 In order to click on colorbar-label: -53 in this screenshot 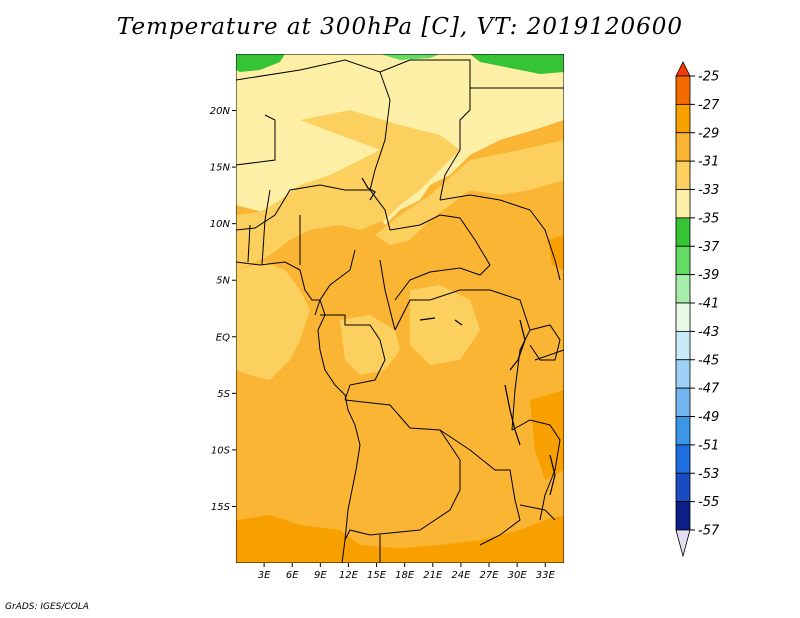, I will do `click(708, 474)`.